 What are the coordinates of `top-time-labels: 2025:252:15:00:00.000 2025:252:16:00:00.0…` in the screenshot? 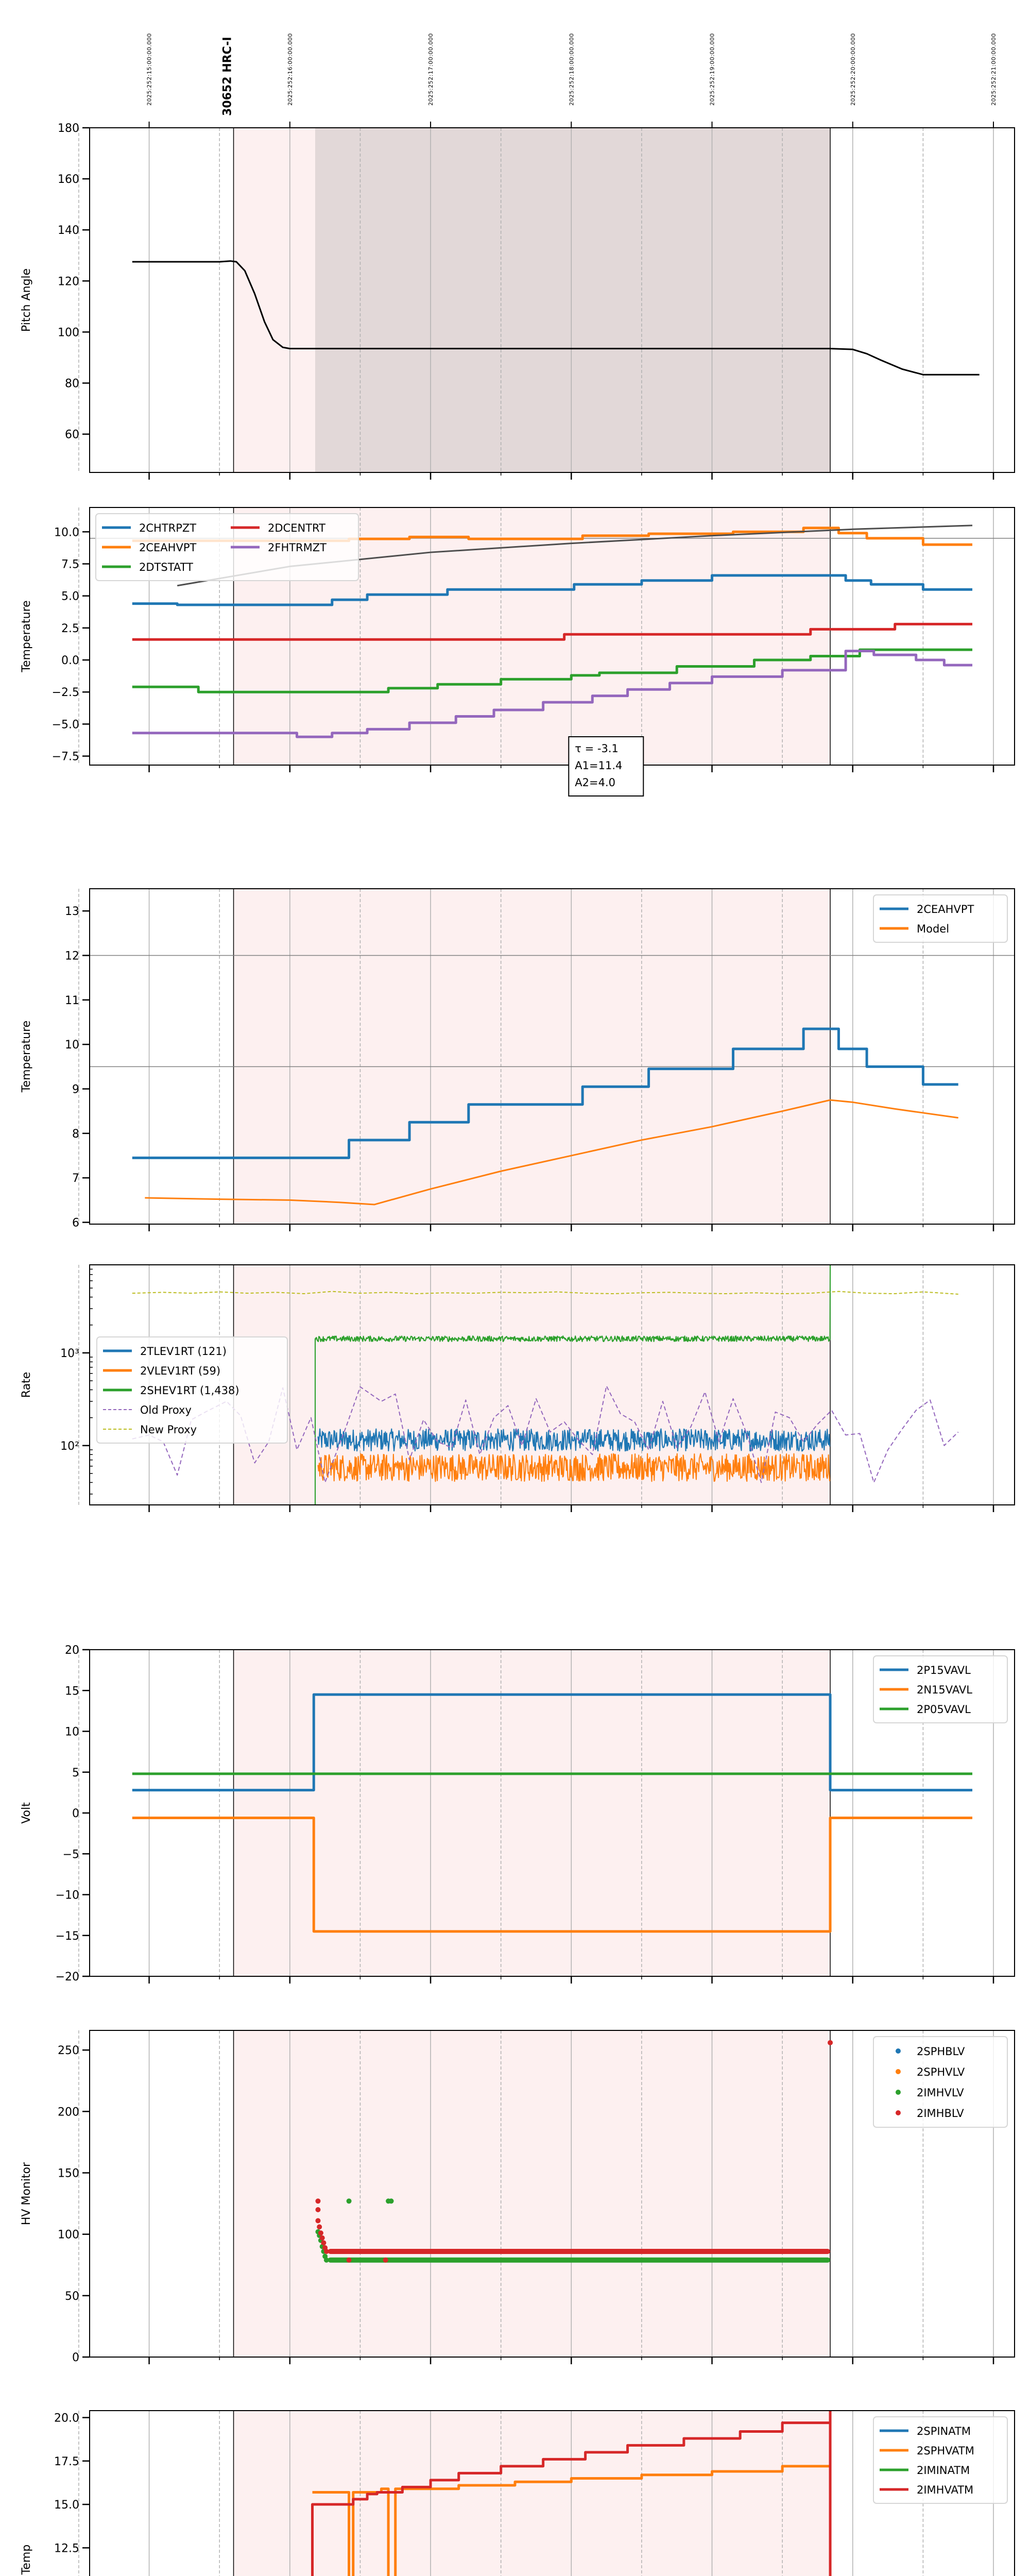 It's located at (571, 74).